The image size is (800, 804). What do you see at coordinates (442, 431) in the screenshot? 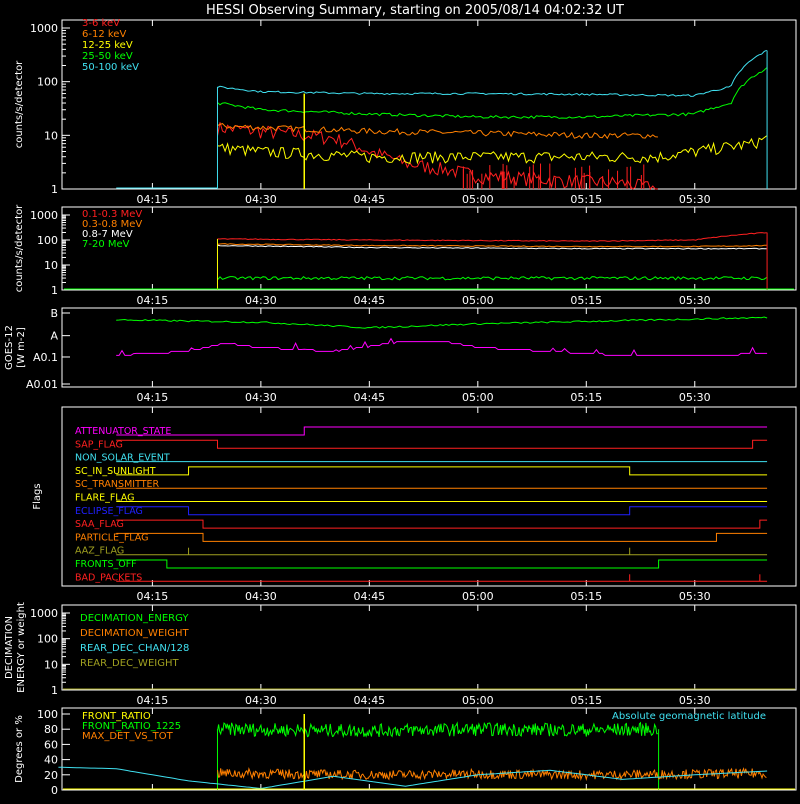
I see `flag-line-attenuator-state` at bounding box center [442, 431].